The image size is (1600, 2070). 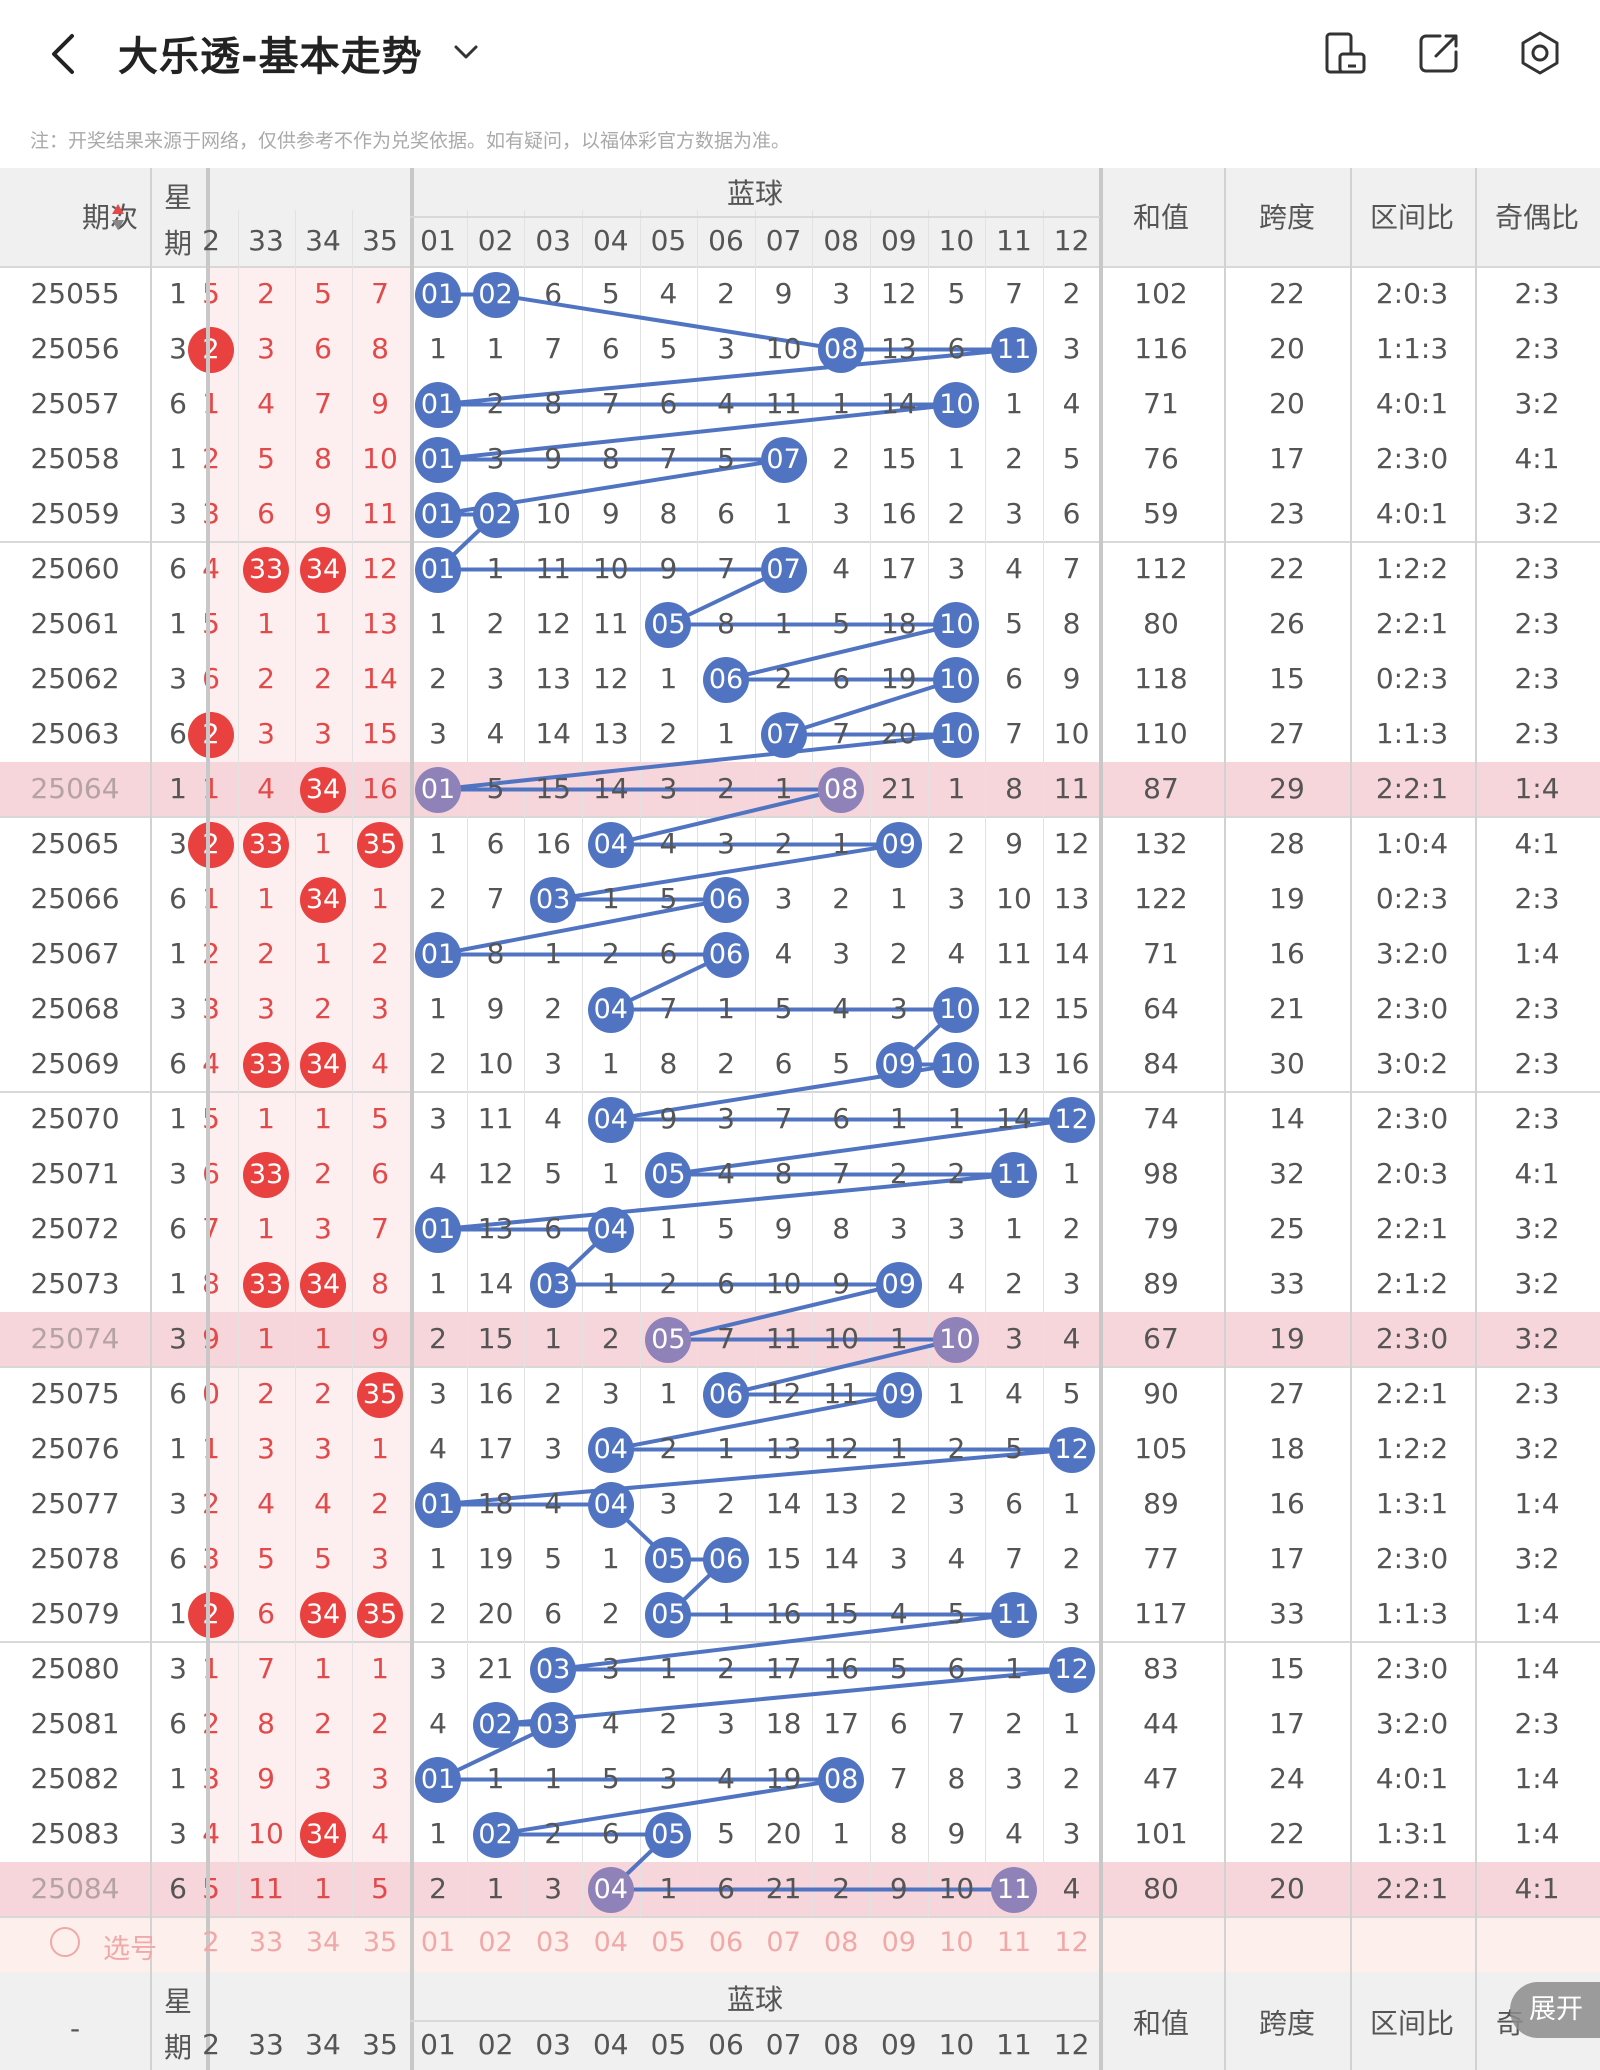 I want to click on period-cell: 25069, so click(x=75, y=1063).